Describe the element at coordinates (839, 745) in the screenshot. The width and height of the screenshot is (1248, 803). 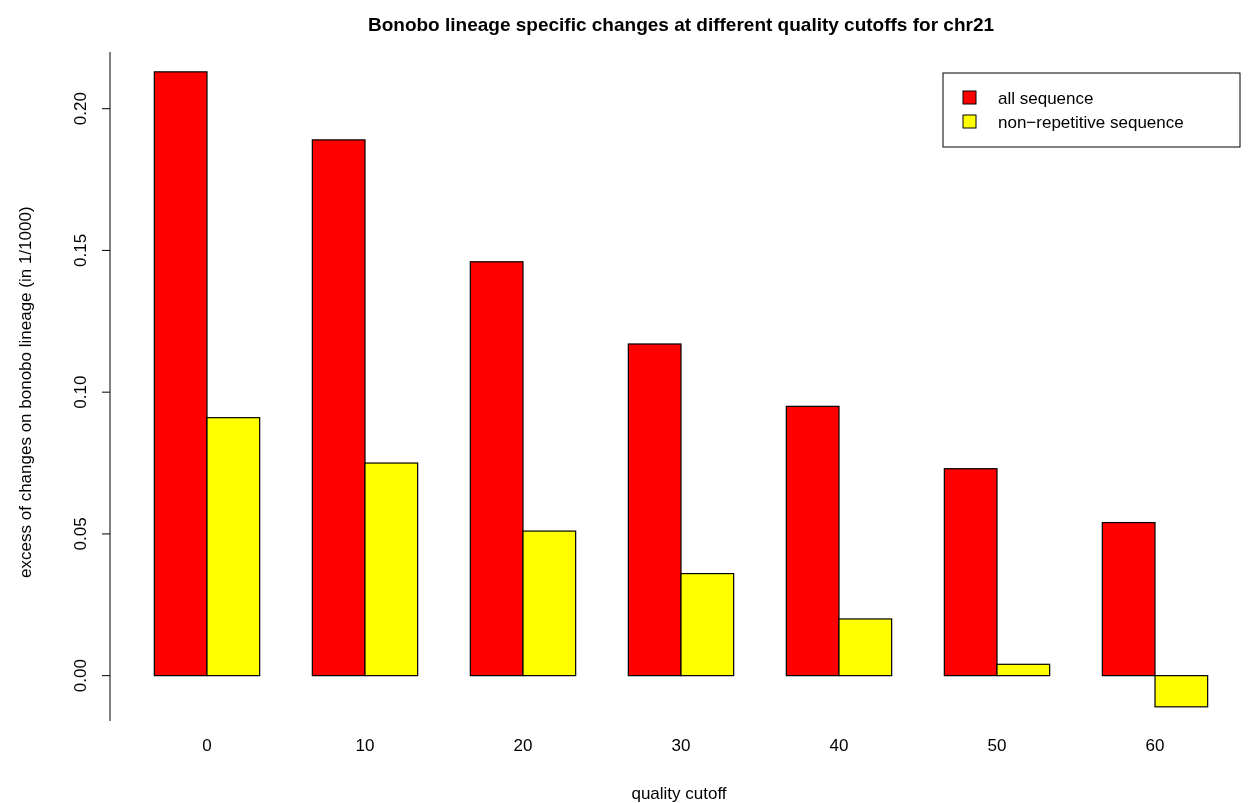
I see `x-tick-label: 40` at that location.